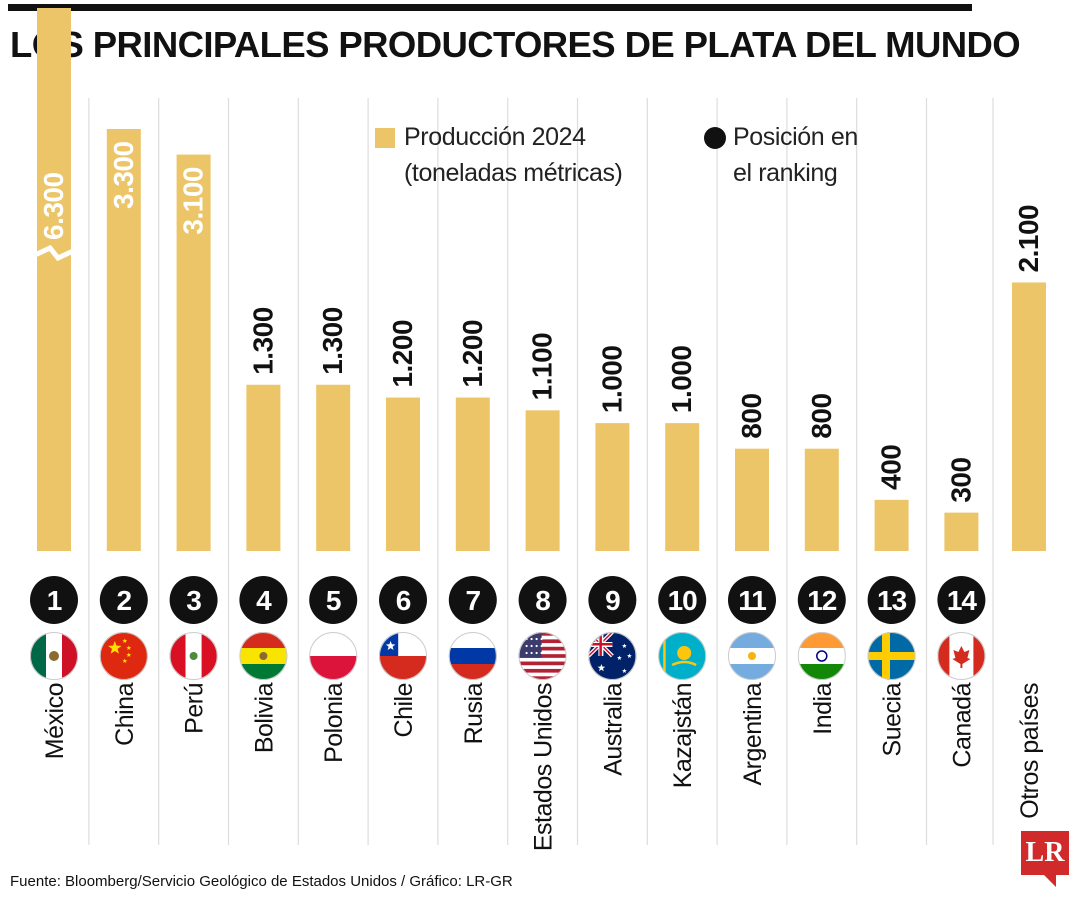 The image size is (1080, 900). I want to click on legend-ranking-line1: Posición en, so click(795, 137).